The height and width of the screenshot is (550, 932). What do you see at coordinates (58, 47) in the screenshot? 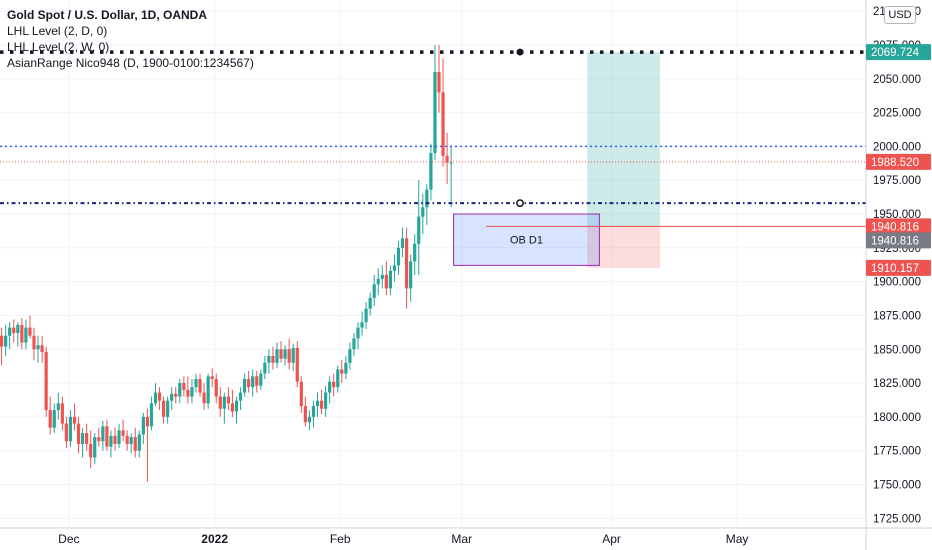
I see `indicator-lhl-weekly: LHL Level (2, W, 0)` at bounding box center [58, 47].